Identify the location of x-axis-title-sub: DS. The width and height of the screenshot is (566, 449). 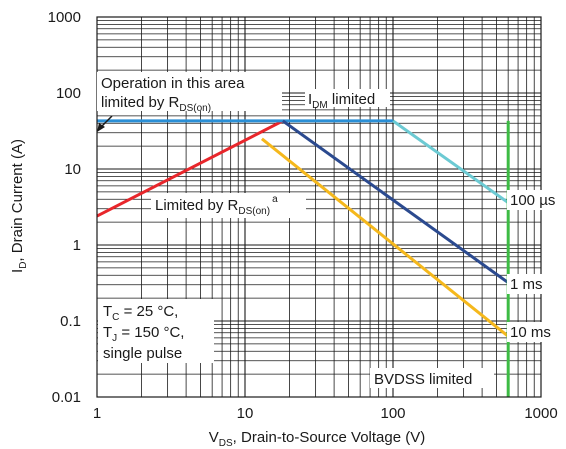
(226, 443).